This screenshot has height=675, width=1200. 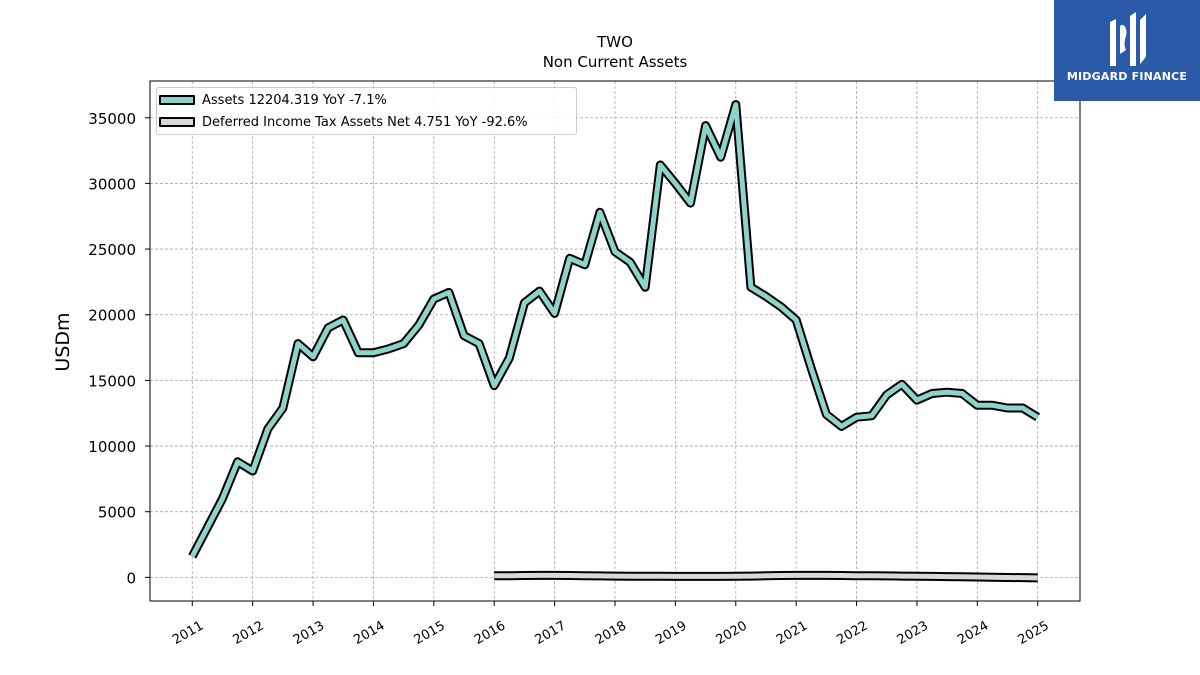 I want to click on x-tick-label: 2019, so click(x=671, y=633).